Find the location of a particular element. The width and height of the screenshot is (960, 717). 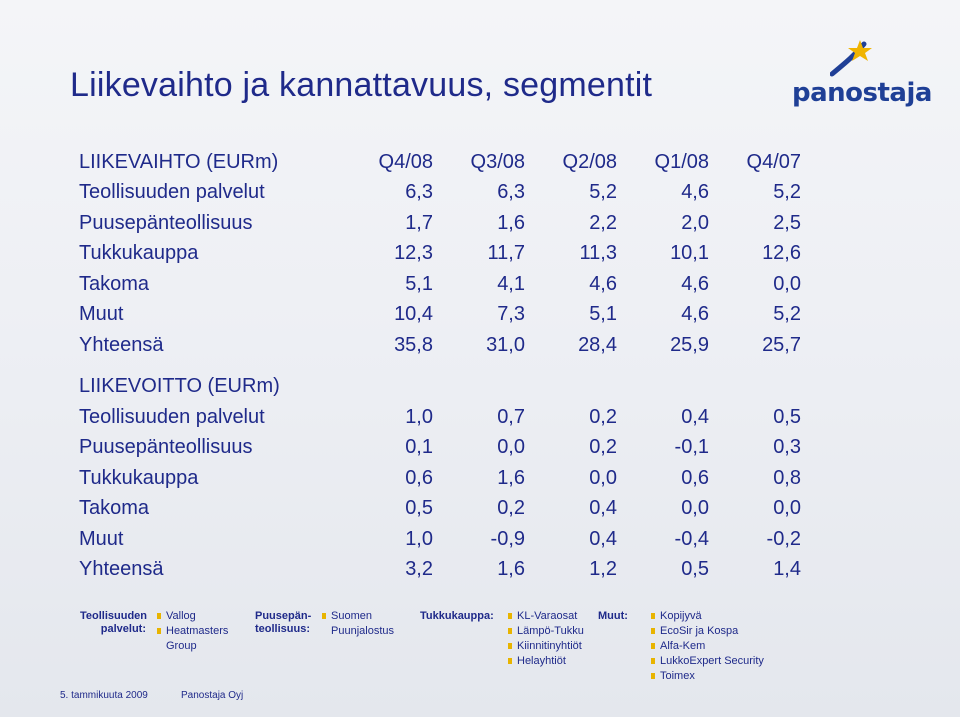

value-cell: 0,7 is located at coordinates (511, 416).